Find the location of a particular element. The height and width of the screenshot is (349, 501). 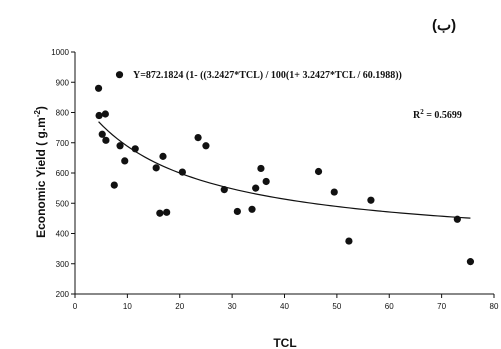

x-axis-ticks: 0 10 20 30 40 50 60 70 80 is located at coordinates (286, 302).